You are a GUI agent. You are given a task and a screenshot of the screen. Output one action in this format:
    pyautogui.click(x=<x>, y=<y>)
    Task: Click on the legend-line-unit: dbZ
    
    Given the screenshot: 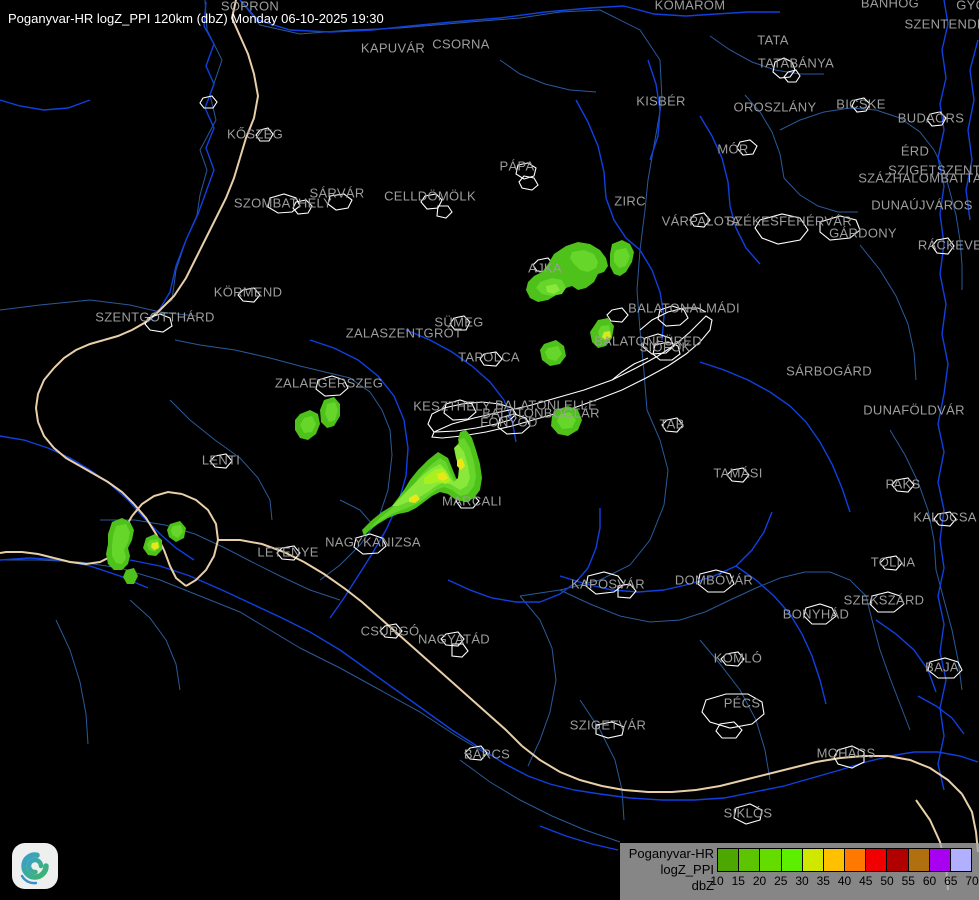 What is the action you would take?
    pyautogui.click(x=702, y=885)
    